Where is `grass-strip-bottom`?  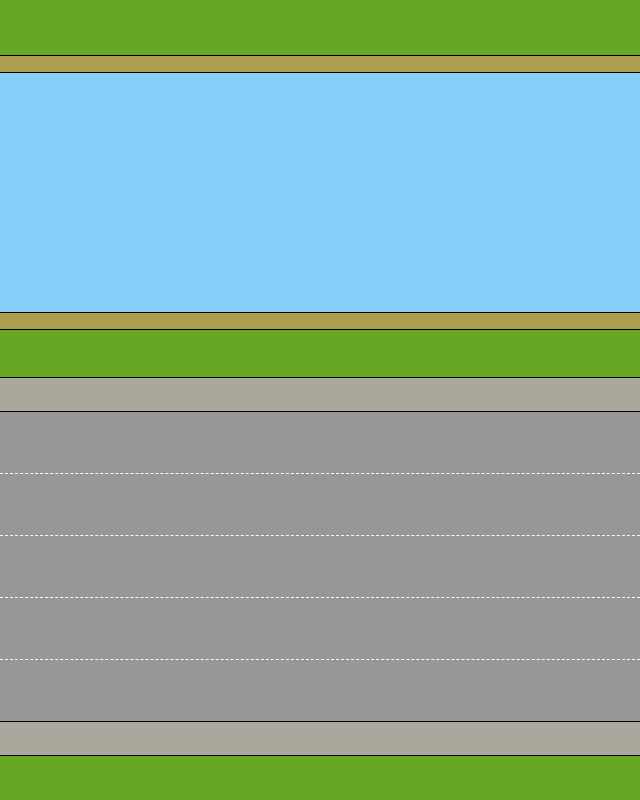 grass-strip-bottom is located at coordinates (320, 778).